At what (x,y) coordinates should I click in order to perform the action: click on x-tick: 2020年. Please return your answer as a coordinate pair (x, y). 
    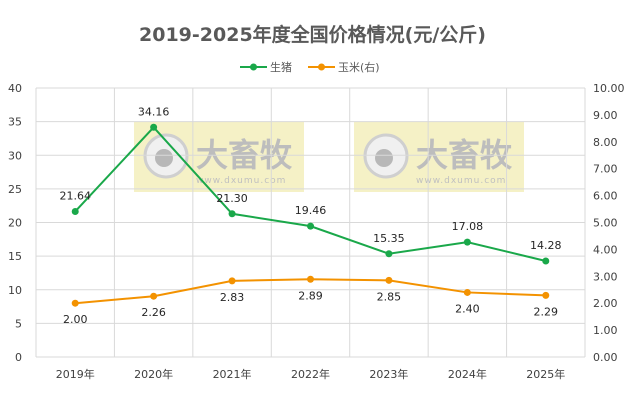
    Looking at the image, I should click on (153, 374).